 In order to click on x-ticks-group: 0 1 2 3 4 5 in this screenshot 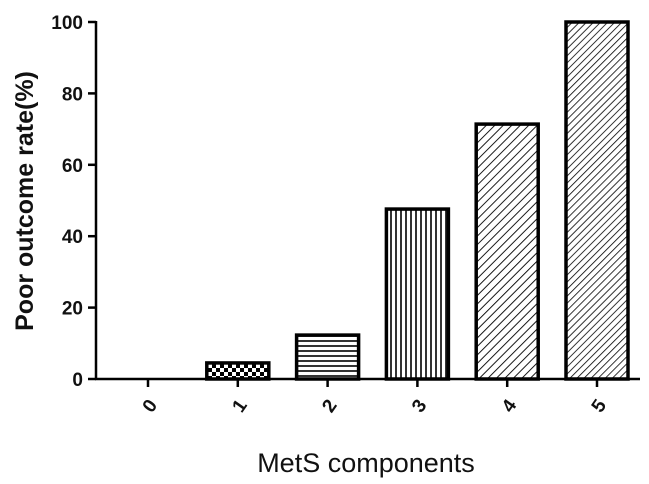, I will do `click(375, 398)`.